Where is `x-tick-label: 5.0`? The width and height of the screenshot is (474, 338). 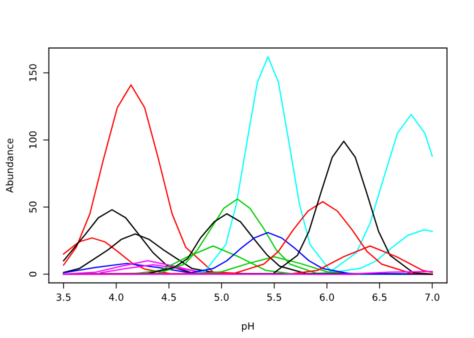
x-tick-label: 5.0 is located at coordinates (221, 297).